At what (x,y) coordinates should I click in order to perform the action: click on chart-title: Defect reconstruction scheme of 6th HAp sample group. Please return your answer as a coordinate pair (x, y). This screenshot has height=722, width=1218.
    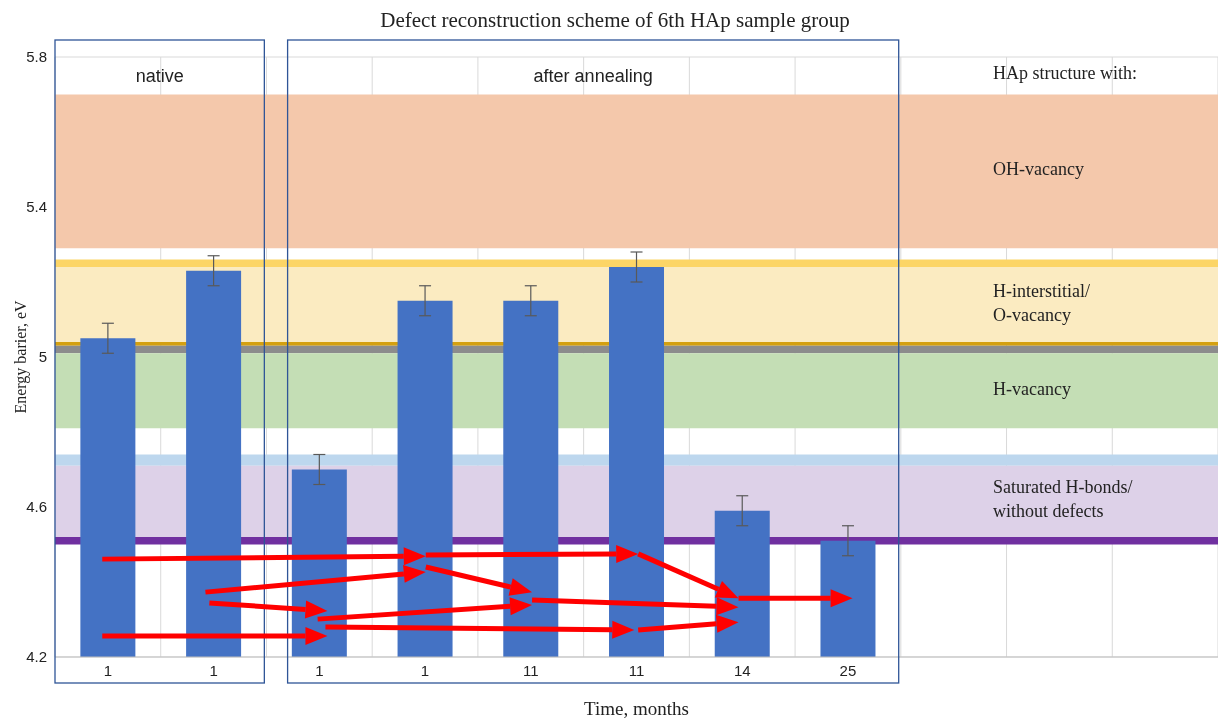
    Looking at the image, I should click on (615, 20).